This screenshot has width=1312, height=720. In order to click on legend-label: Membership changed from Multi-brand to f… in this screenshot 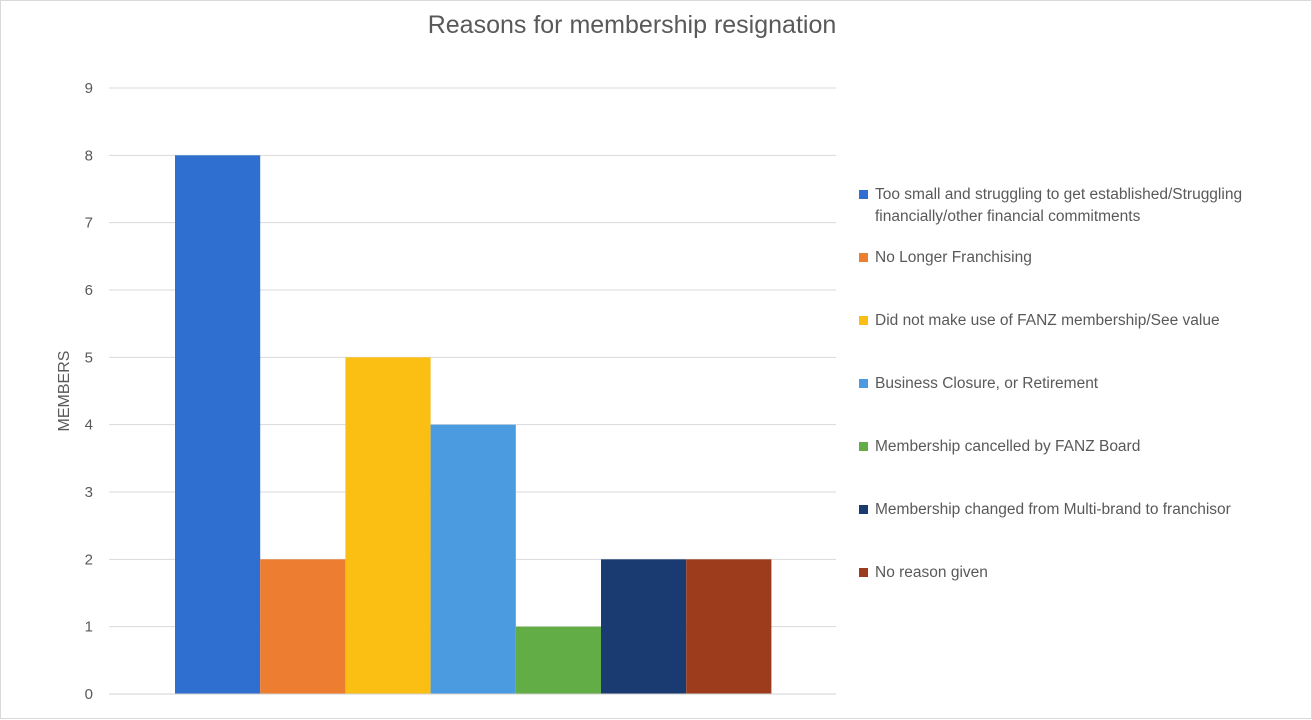, I will do `click(1053, 509)`.